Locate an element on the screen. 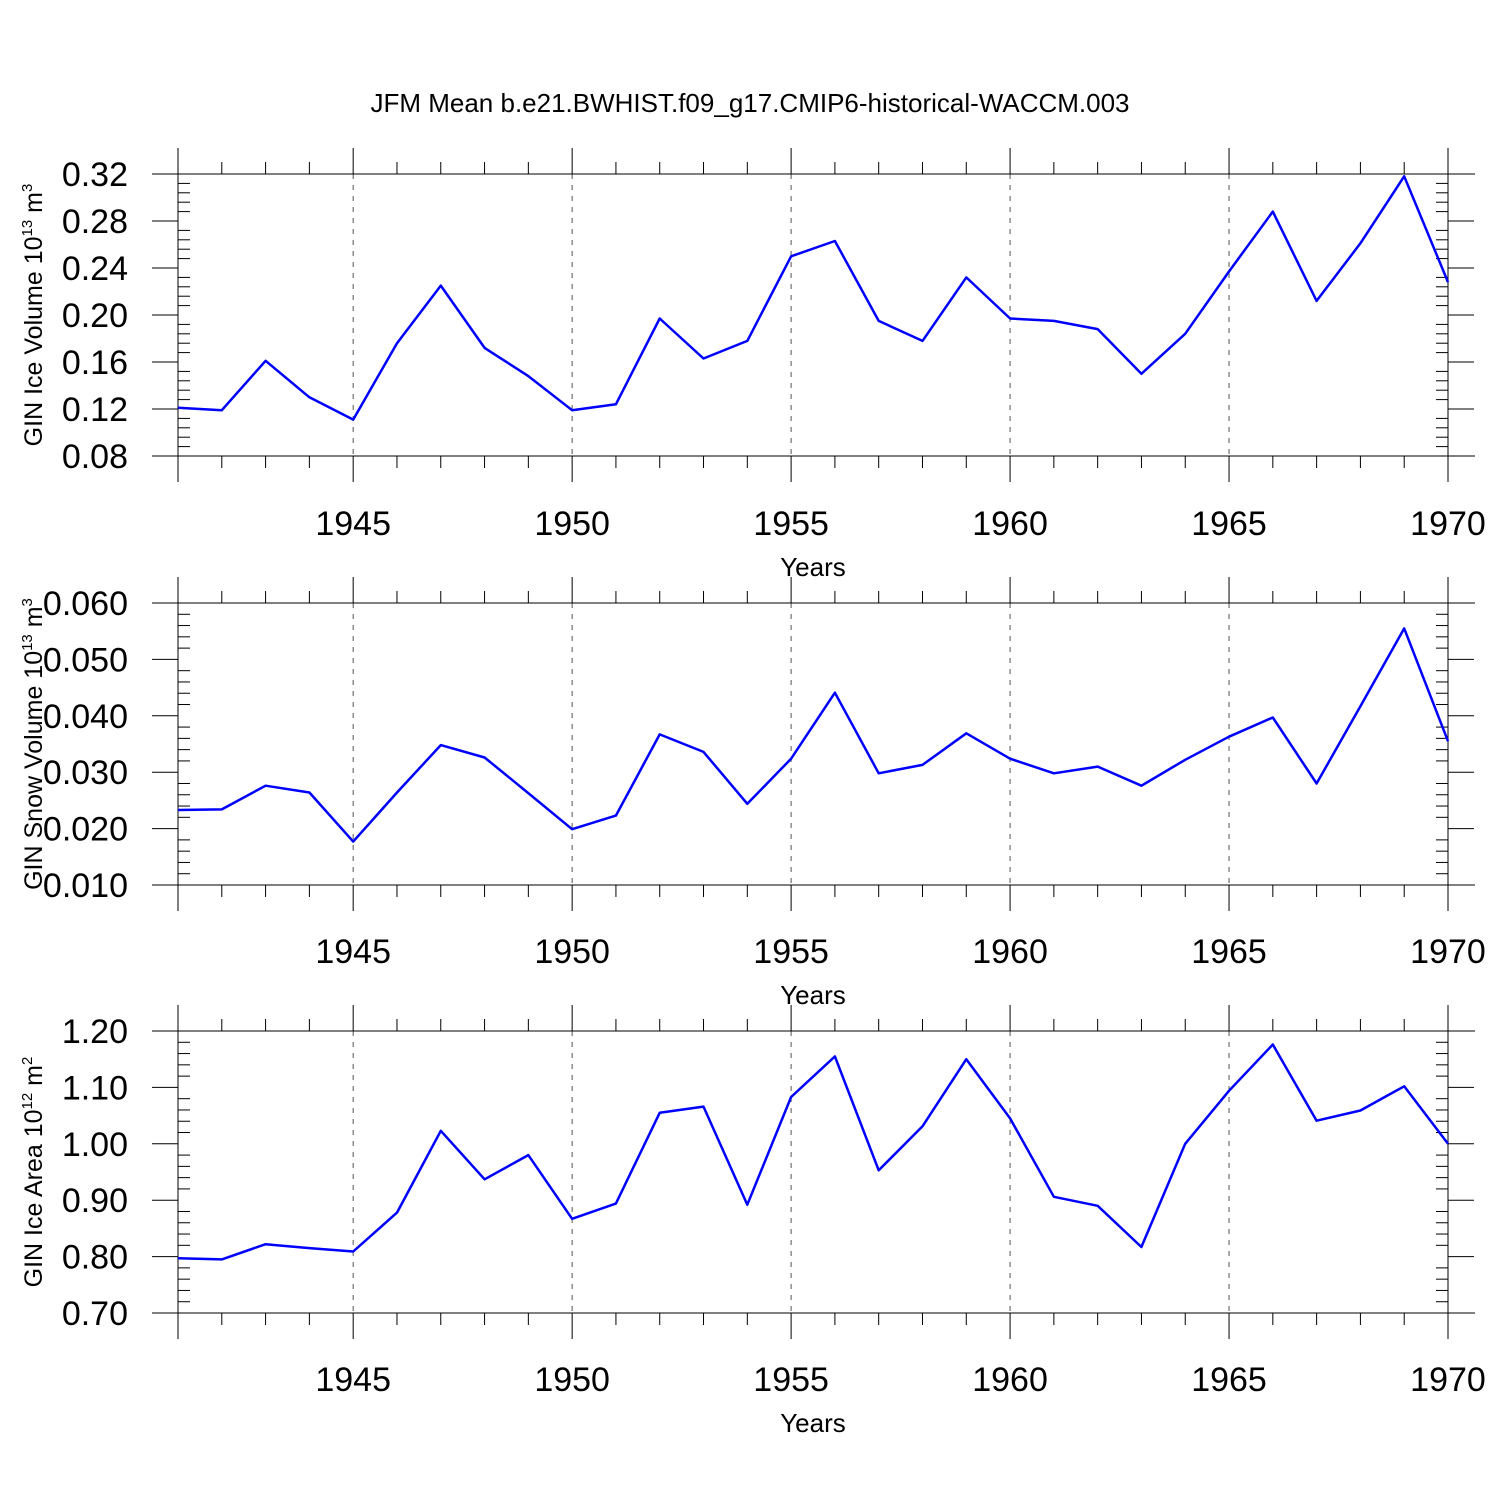 This screenshot has width=1500, height=1505. y-tick-label: 0.20 is located at coordinates (95, 316).